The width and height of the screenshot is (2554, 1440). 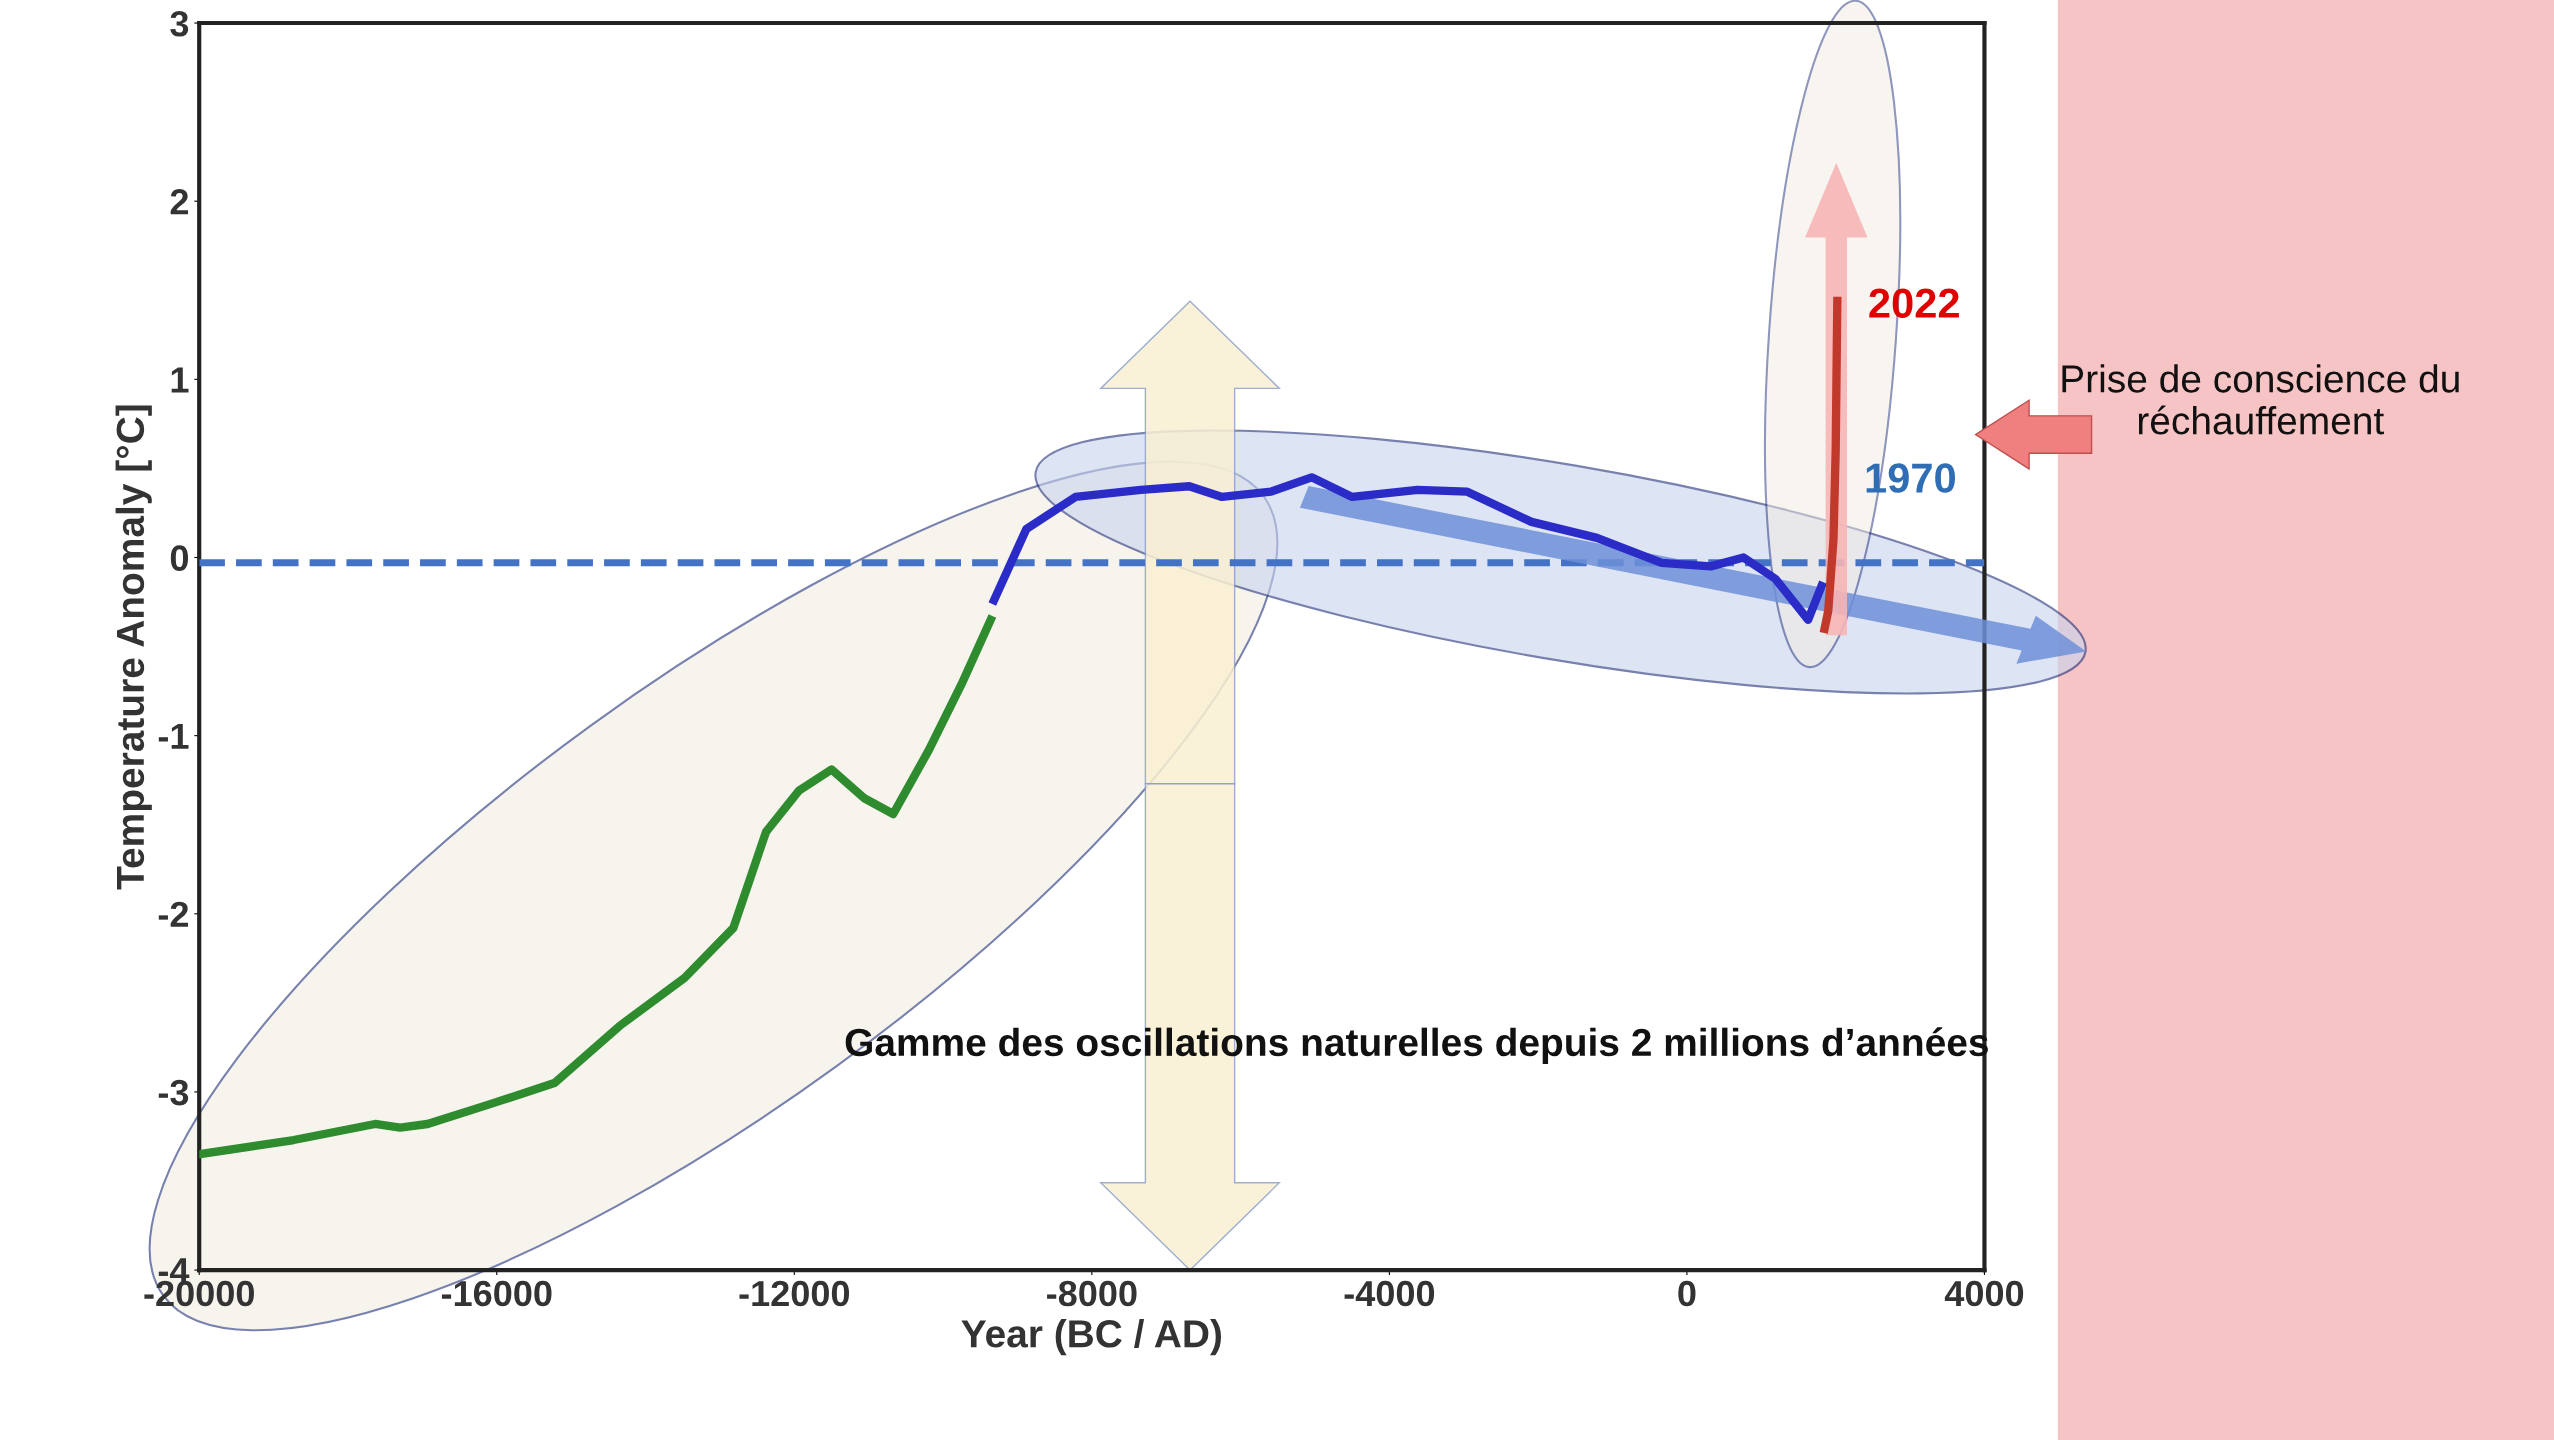 What do you see at coordinates (1910, 478) in the screenshot?
I see `annotation: 1970` at bounding box center [1910, 478].